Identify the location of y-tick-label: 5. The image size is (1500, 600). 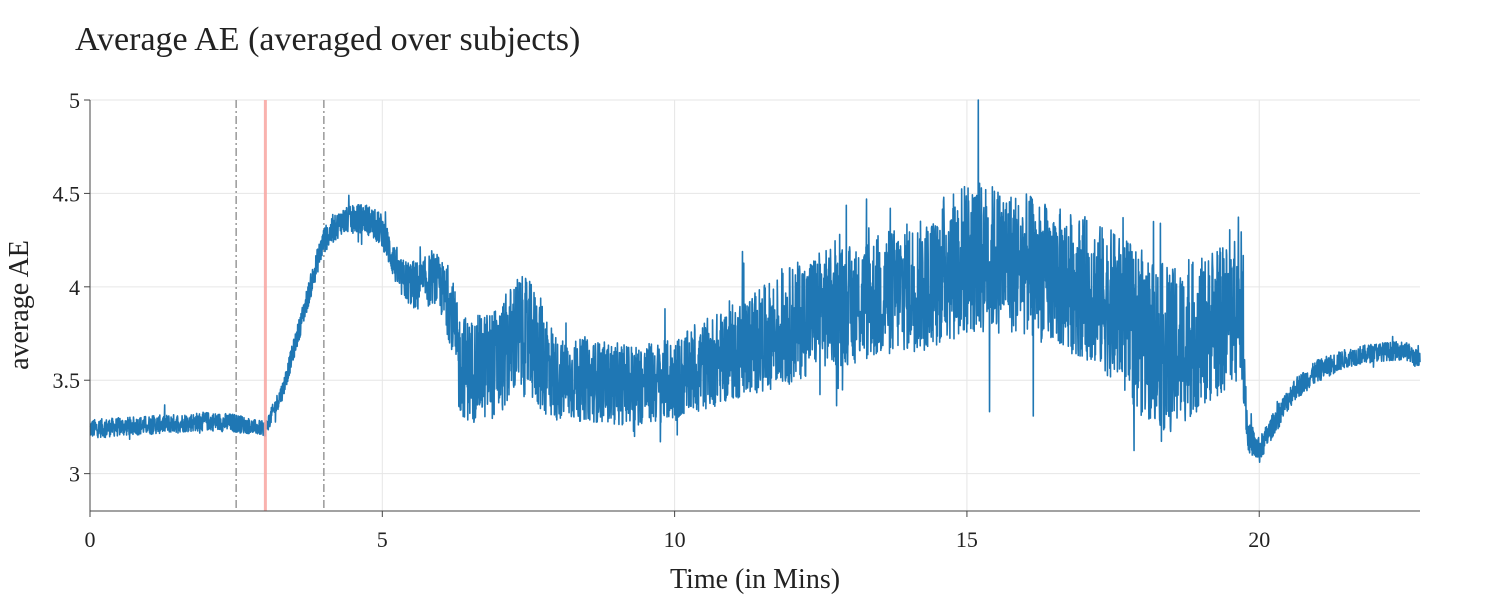
(74, 100).